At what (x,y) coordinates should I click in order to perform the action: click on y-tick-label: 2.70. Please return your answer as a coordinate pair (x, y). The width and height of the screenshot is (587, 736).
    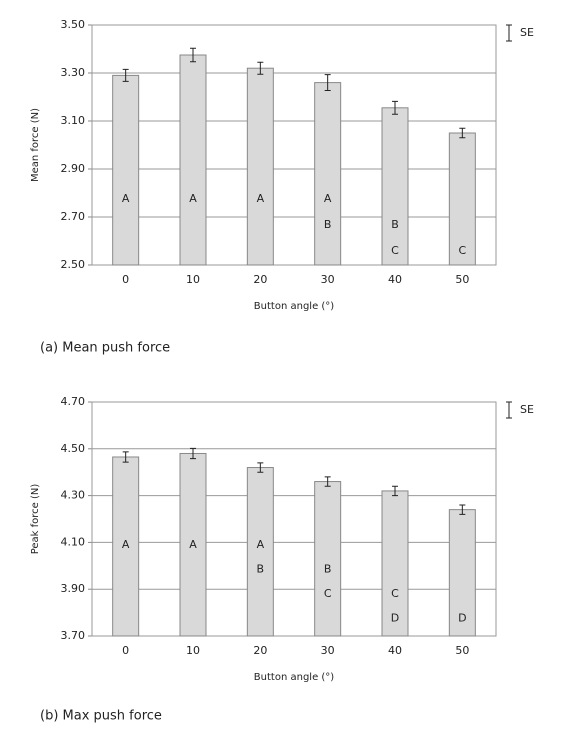
    Looking at the image, I should click on (73, 216).